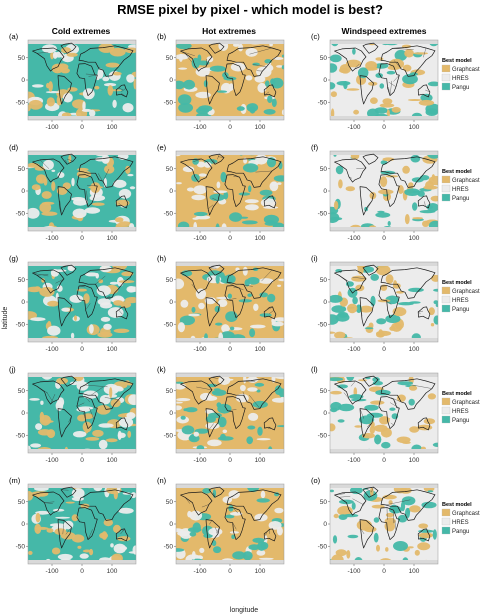  What do you see at coordinates (460, 88) in the screenshot?
I see `legend-entry-label: Pangu` at bounding box center [460, 88].